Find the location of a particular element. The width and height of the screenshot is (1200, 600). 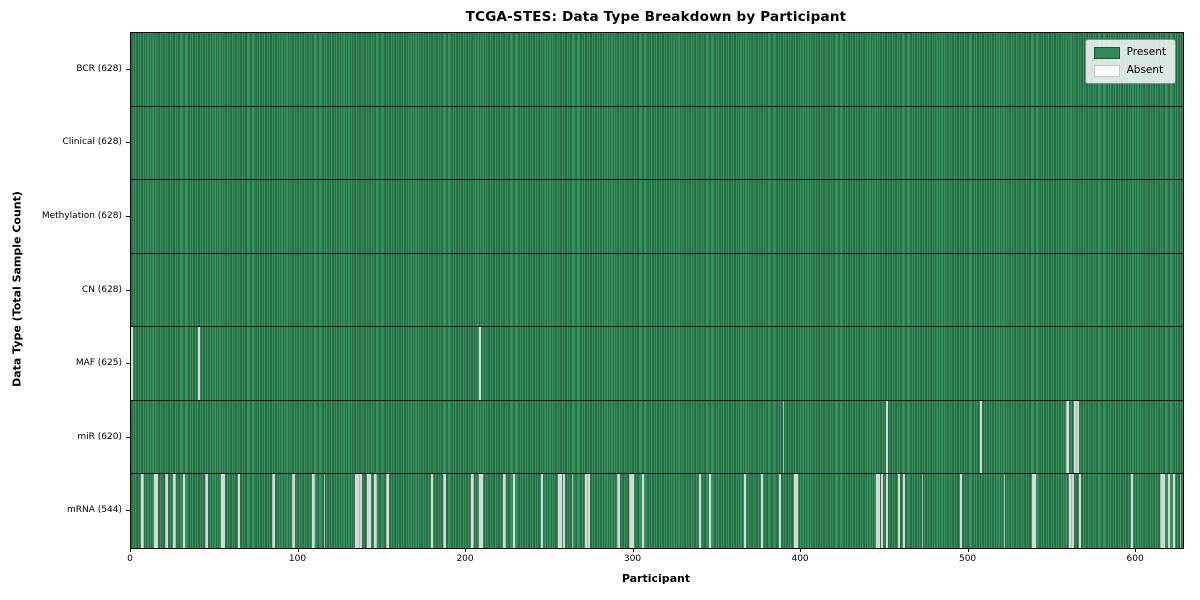

legend-swatch-present-icon is located at coordinates (1106, 52).